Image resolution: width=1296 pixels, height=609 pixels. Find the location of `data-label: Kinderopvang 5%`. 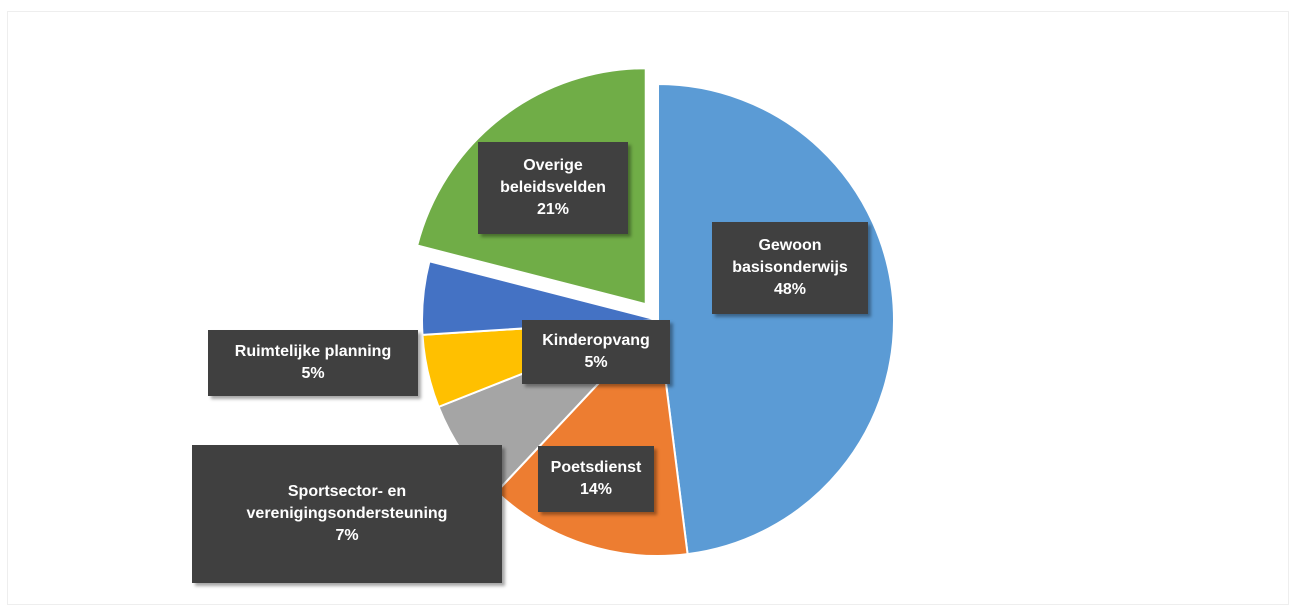

data-label: Kinderopvang 5% is located at coordinates (596, 352).